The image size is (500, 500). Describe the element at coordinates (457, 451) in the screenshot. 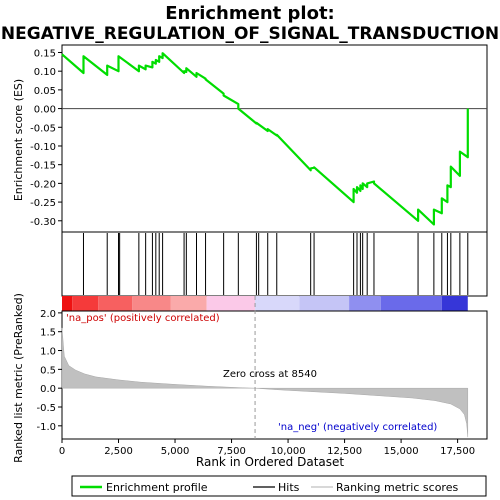

I see `x-tick-label: 17,500` at that location.